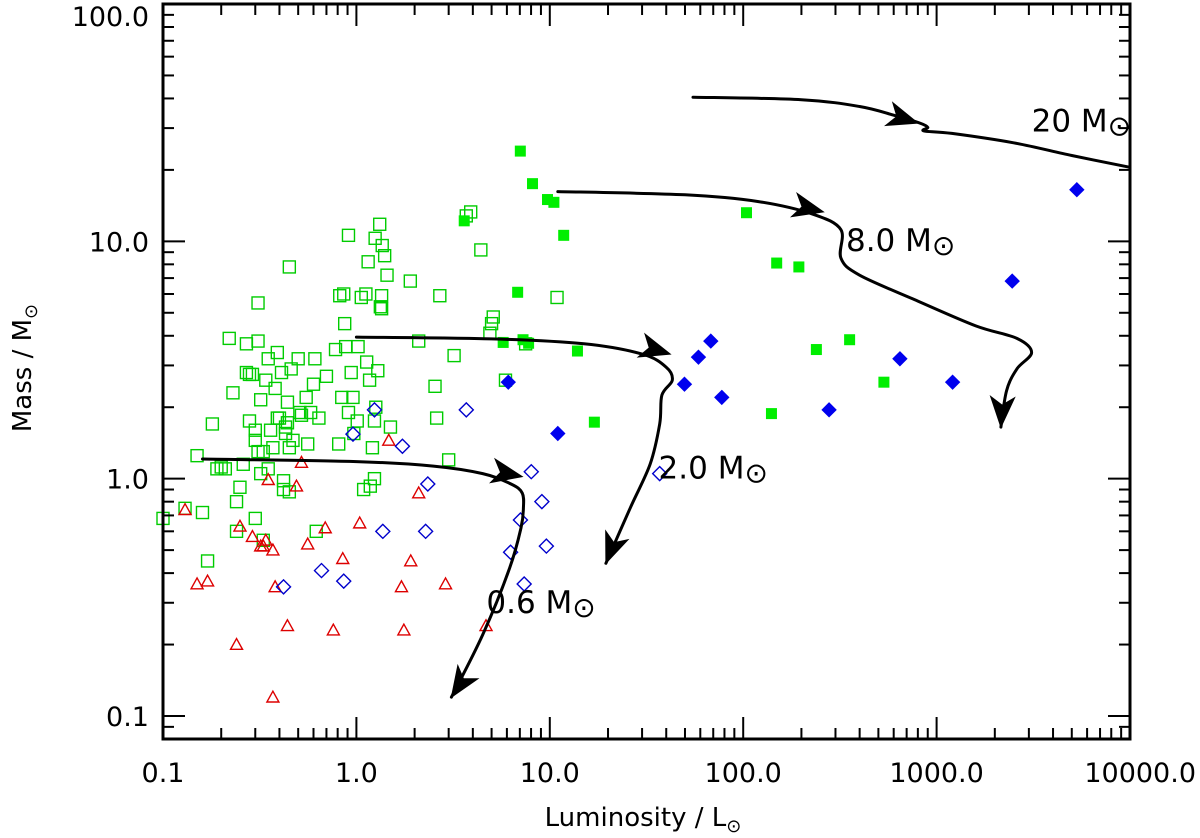  What do you see at coordinates (163, 773) in the screenshot?
I see `x-tick-label: 0.1` at bounding box center [163, 773].